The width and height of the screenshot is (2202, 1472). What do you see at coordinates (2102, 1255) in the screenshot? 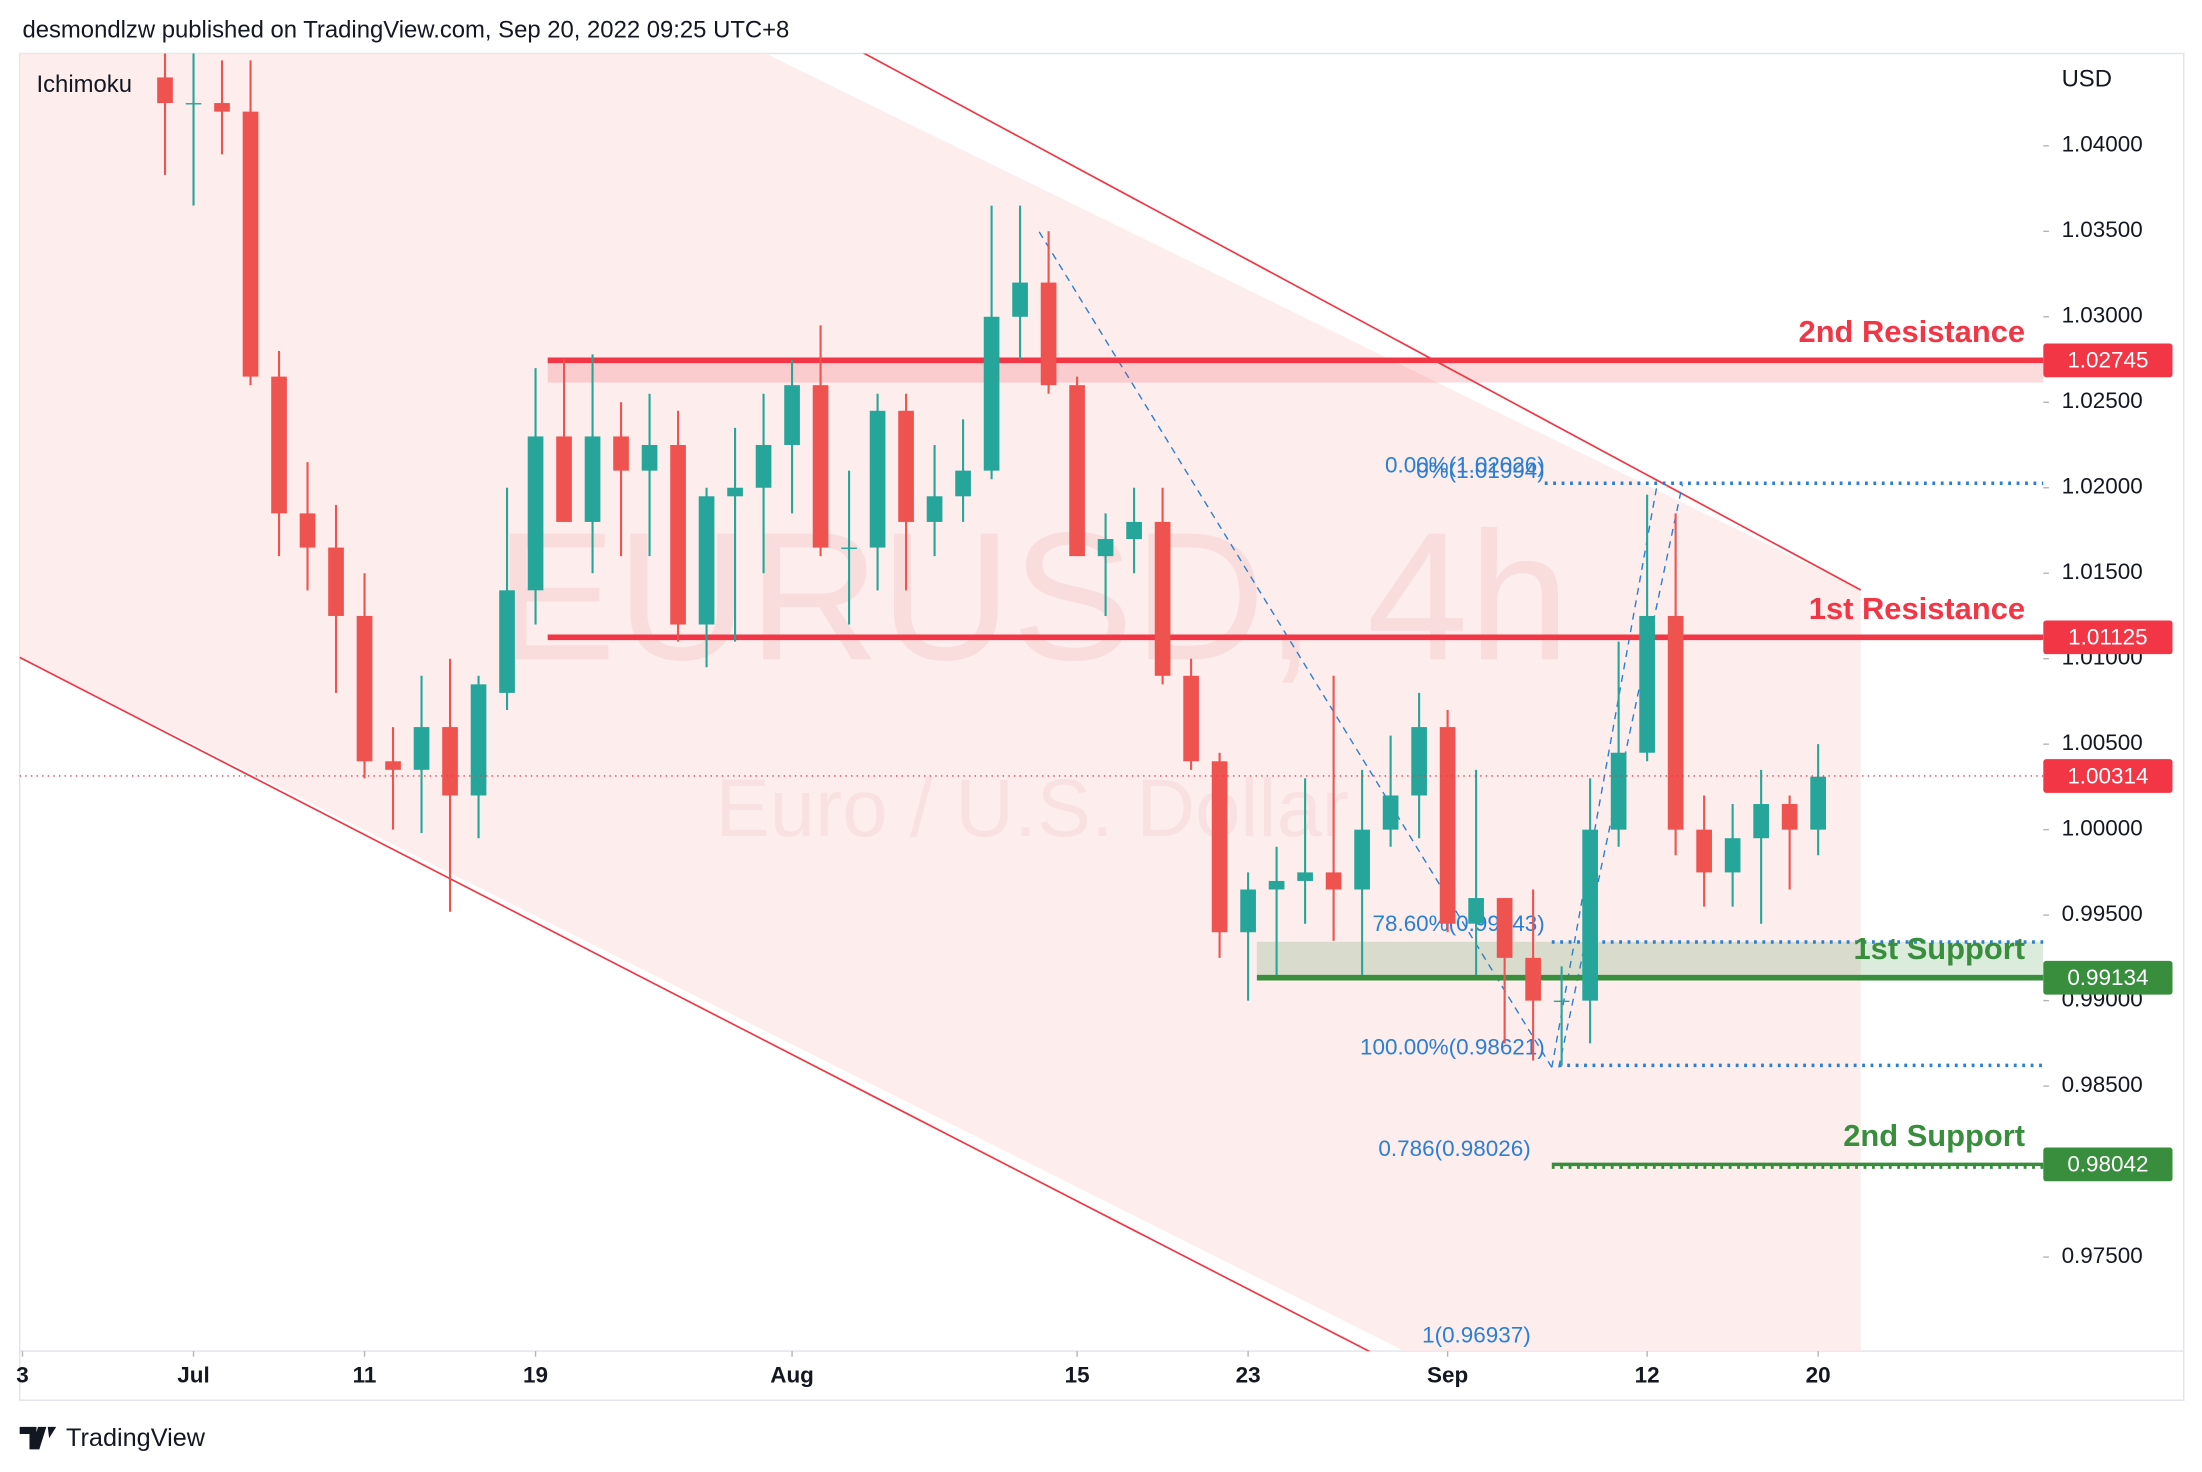
I see `y-tick-label: 0.97500` at bounding box center [2102, 1255].